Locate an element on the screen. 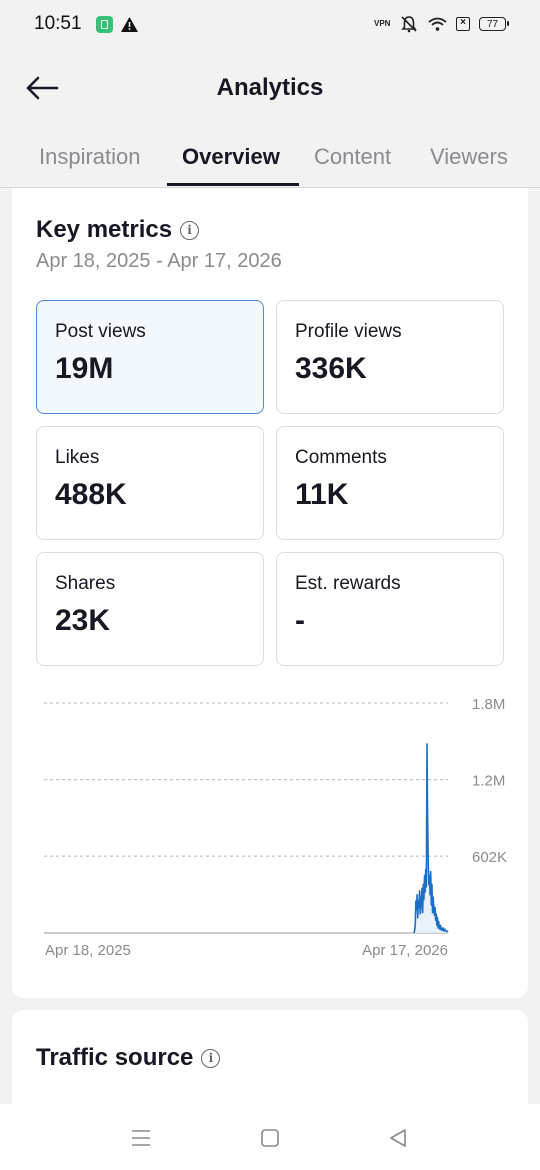  metric-label: Profile views is located at coordinates (348, 331).